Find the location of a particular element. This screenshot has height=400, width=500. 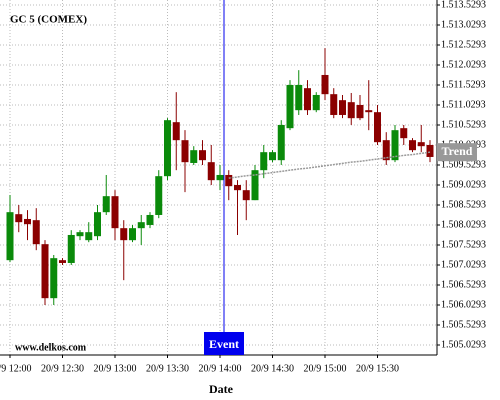

x-tick-label: 20/9 12:00 is located at coordinates (16, 368).